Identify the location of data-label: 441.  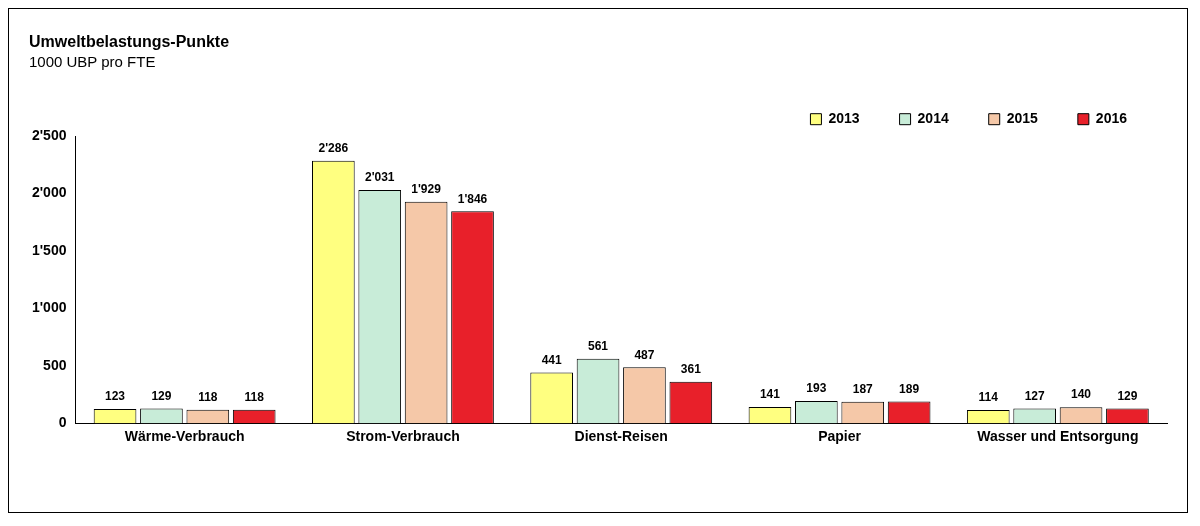
(551, 359).